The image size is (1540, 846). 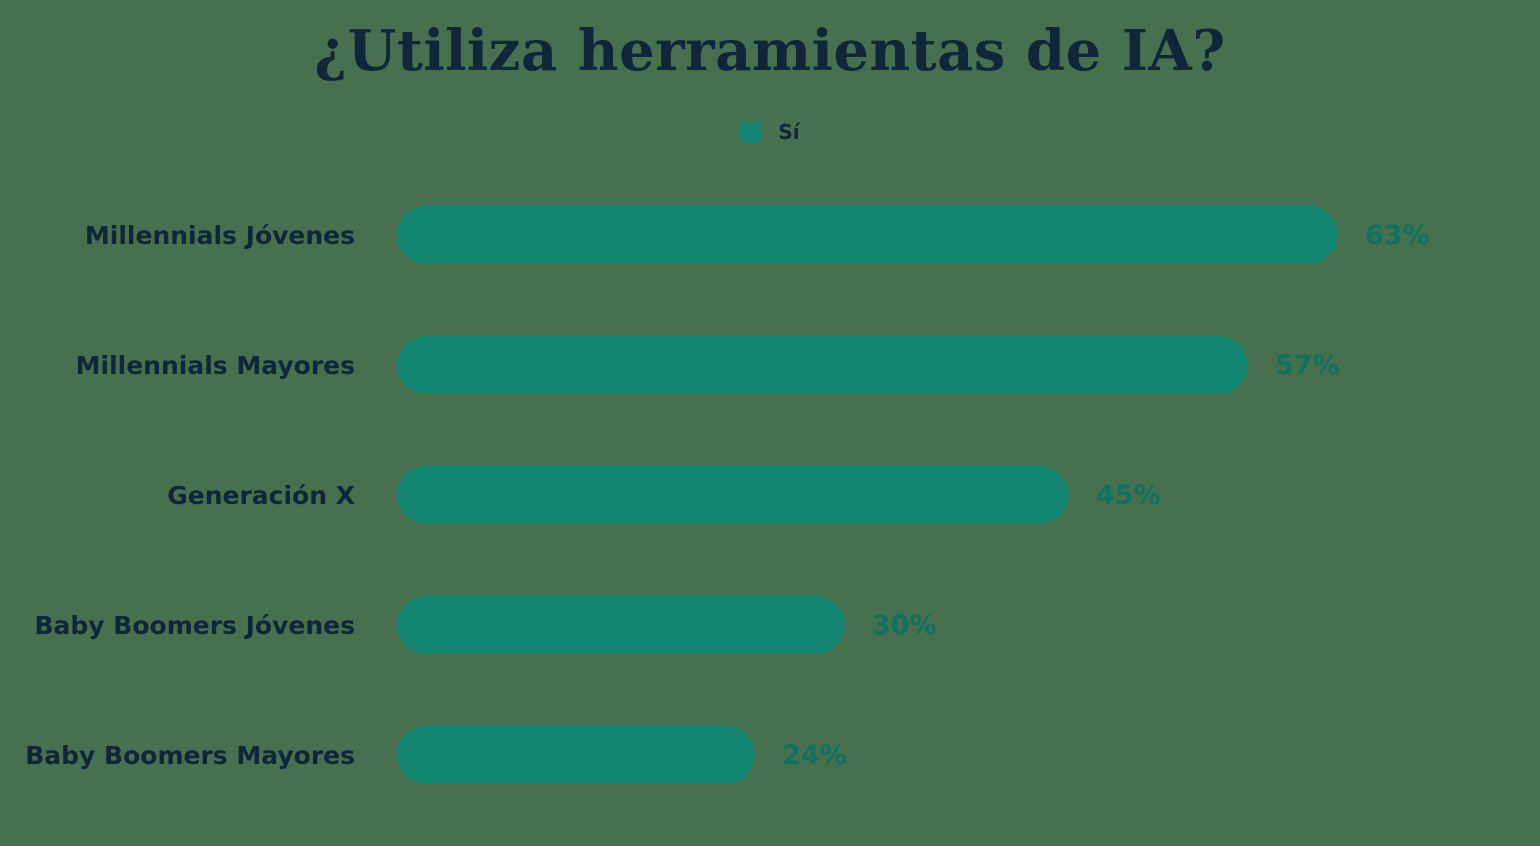 I want to click on bar-row: Millennials Jóvenes 63%, so click(x=770, y=235).